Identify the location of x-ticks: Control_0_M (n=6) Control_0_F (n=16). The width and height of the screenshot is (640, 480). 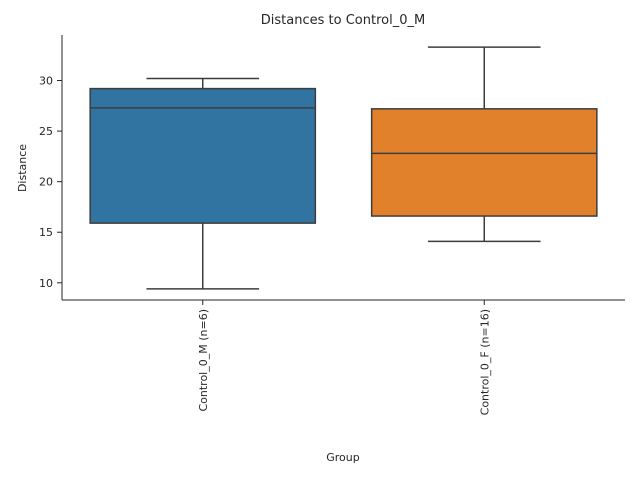
(344, 357).